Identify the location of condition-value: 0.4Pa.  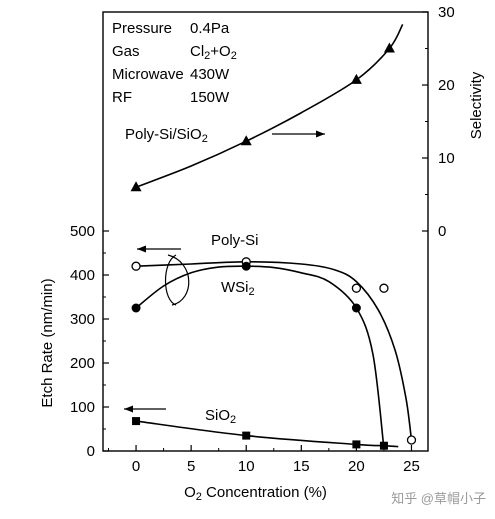
(210, 28).